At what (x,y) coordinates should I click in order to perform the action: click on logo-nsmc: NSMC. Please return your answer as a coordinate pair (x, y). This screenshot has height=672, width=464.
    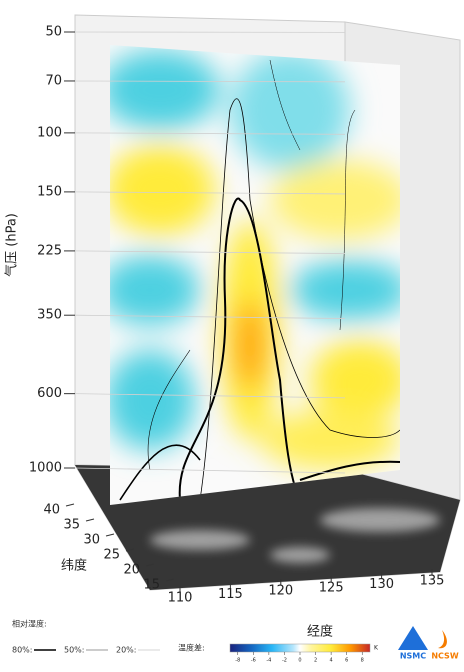
    Looking at the image, I should click on (413, 643).